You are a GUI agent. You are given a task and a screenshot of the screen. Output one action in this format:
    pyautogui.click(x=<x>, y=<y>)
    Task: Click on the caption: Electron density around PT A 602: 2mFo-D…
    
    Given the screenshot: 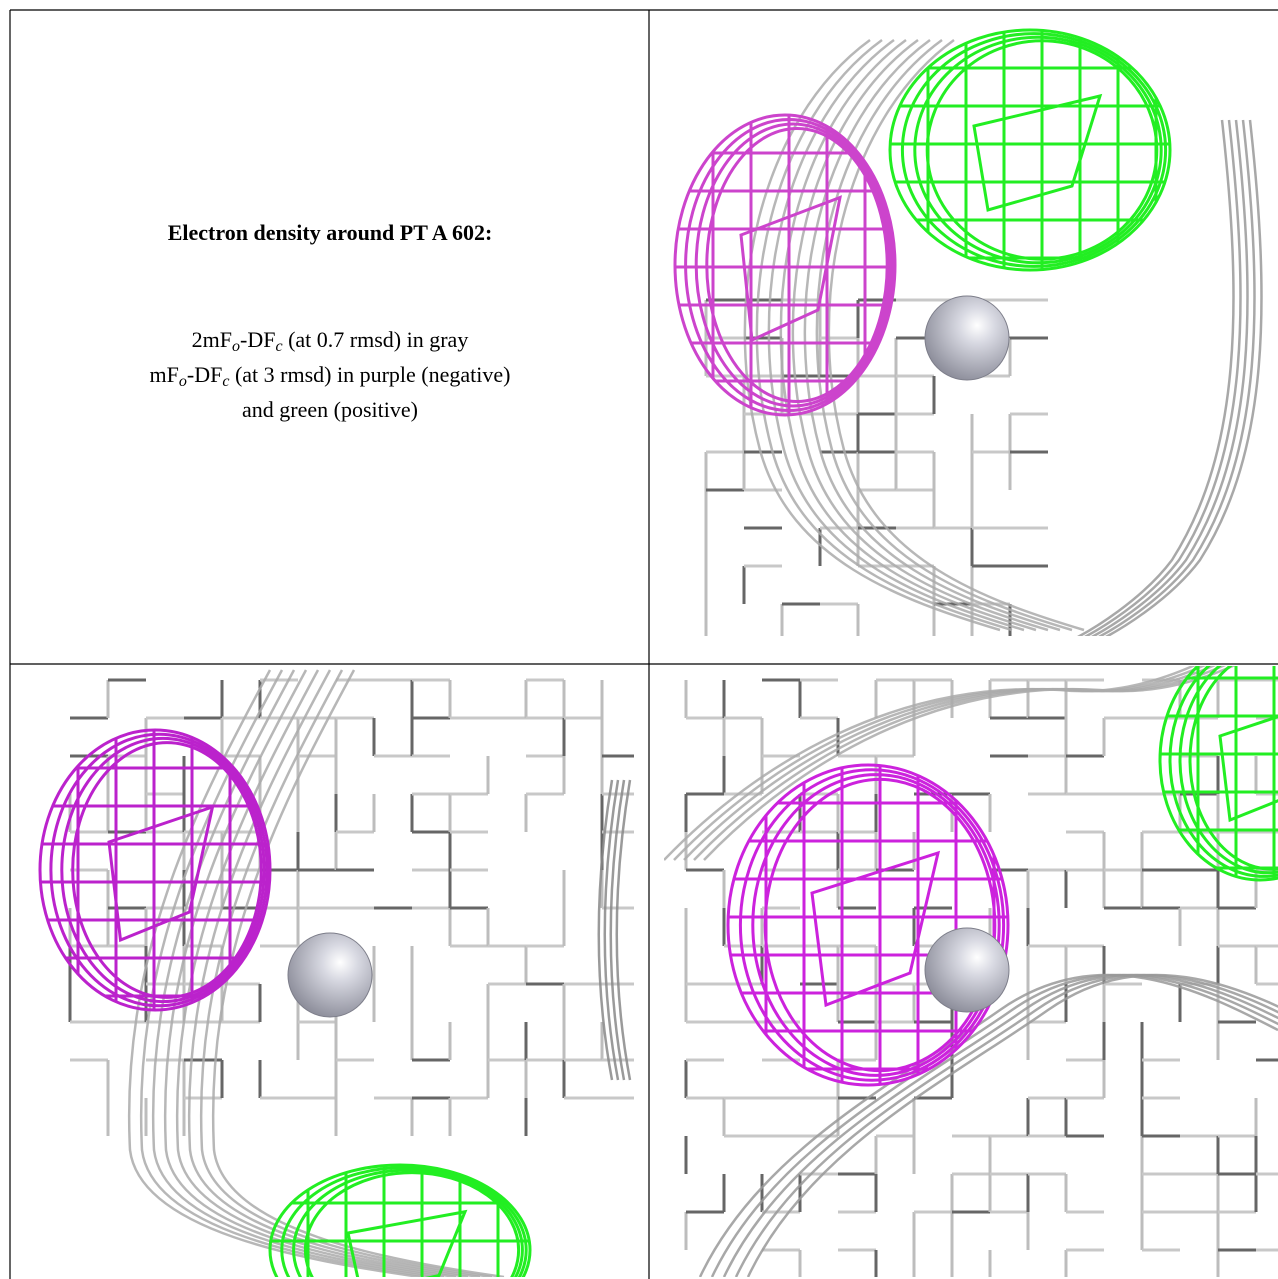 What is the action you would take?
    pyautogui.click(x=330, y=321)
    